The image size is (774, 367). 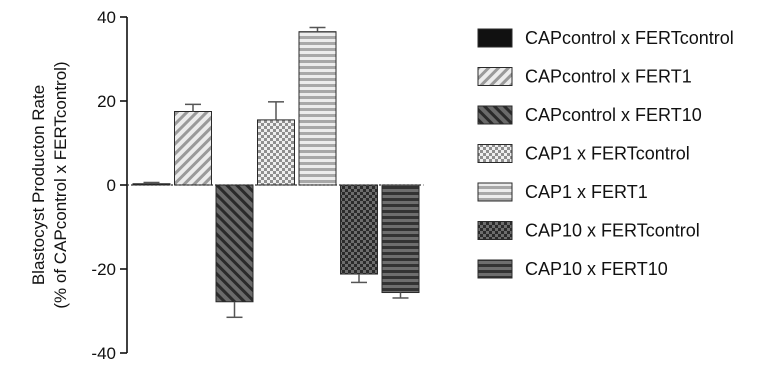 I want to click on y-tick-label: 40, so click(x=106, y=17).